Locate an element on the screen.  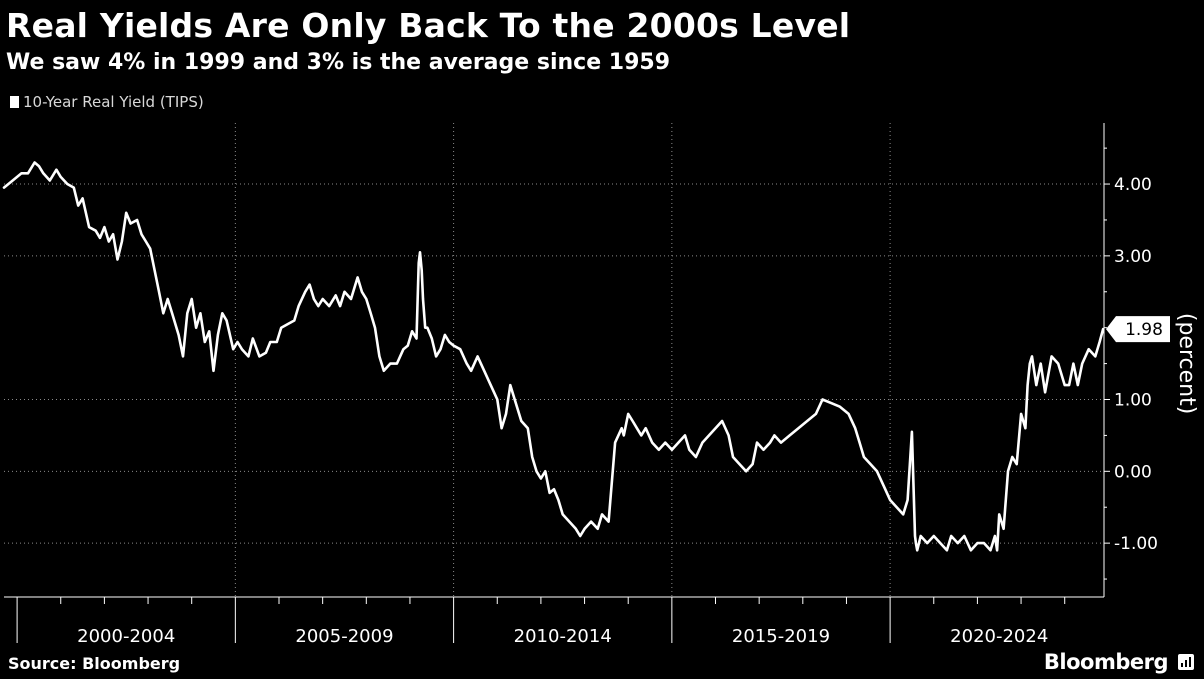
legend: 10-Year Real Yield (TIPS) is located at coordinates (107, 102).